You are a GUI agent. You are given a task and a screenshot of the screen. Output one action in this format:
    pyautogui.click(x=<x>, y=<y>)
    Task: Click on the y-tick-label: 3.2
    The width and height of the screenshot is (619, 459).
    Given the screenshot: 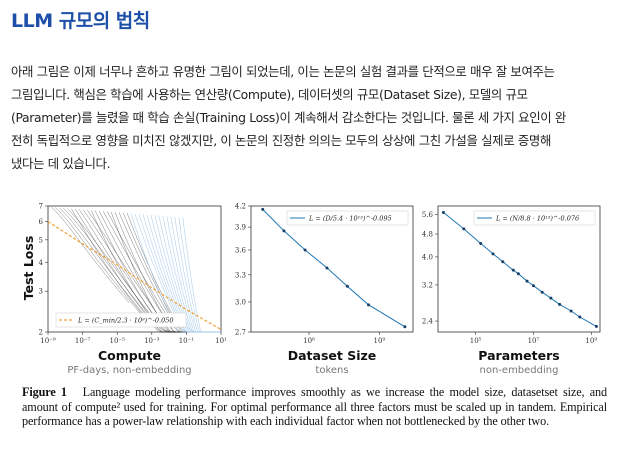 What is the action you would take?
    pyautogui.click(x=427, y=285)
    